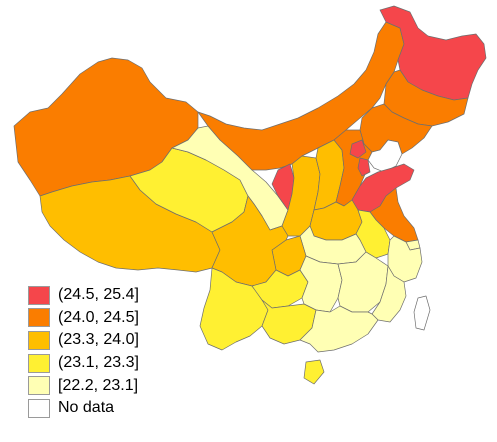 This screenshot has width=497, height=442. I want to click on region-inner-mongolia, so click(301, 96).